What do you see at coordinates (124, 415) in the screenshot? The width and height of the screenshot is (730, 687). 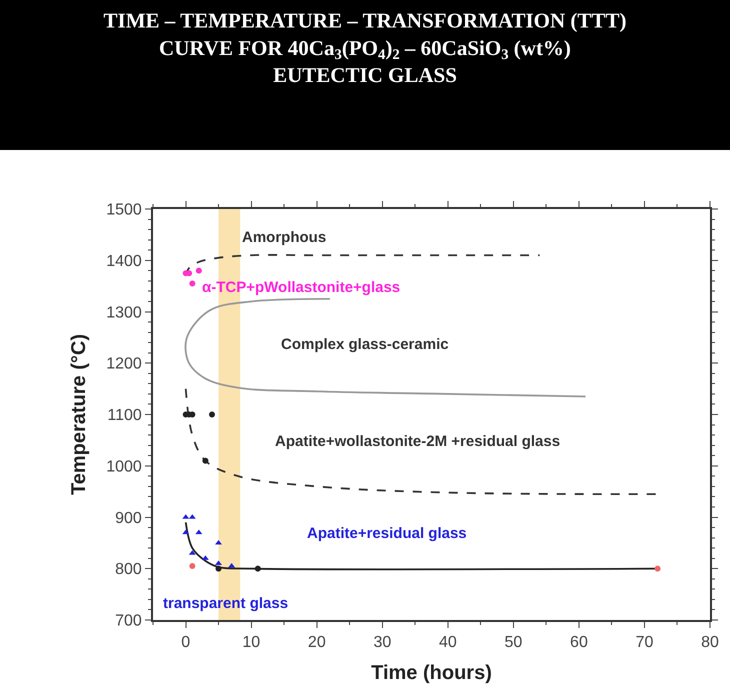 I see `y-tick-label: 1100` at bounding box center [124, 415].